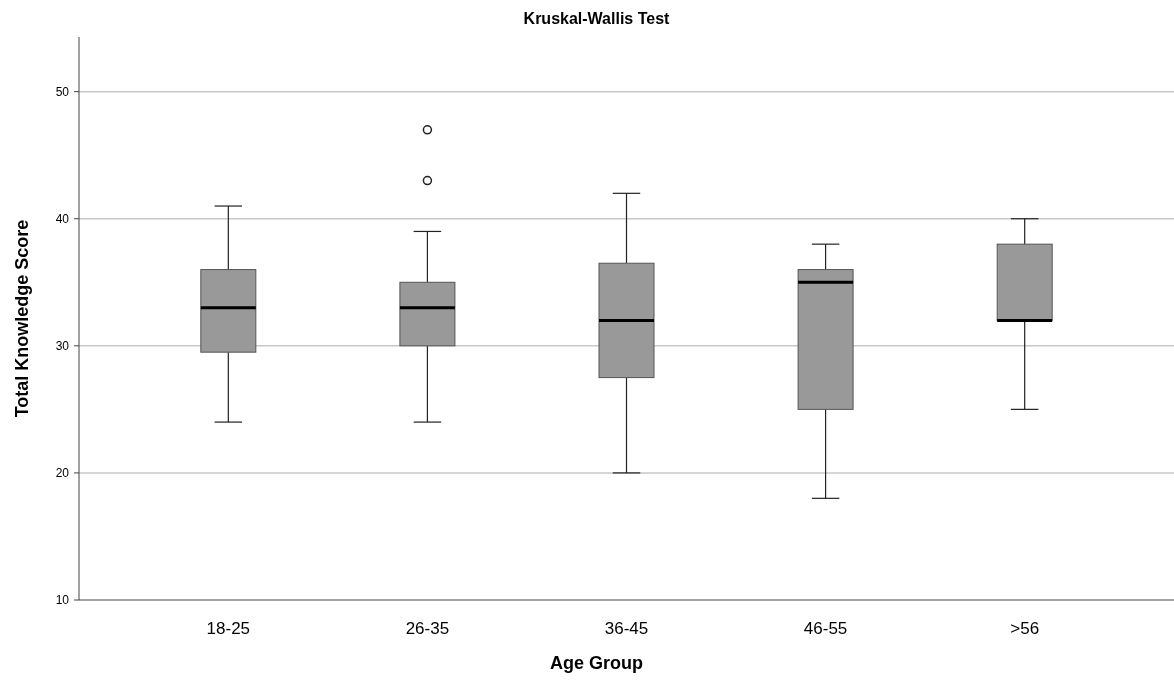  I want to click on y-tick-label: 10, so click(62, 600).